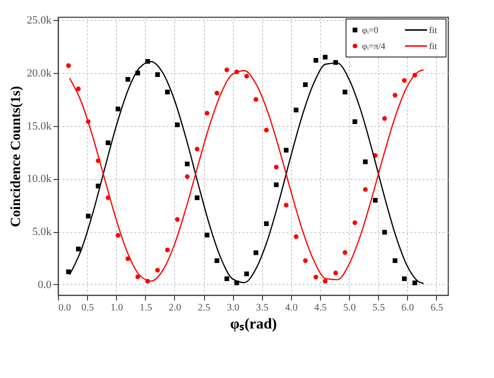 The height and width of the screenshot is (378, 494). What do you see at coordinates (116, 308) in the screenshot?
I see `x-tick-label: 1.0` at bounding box center [116, 308].